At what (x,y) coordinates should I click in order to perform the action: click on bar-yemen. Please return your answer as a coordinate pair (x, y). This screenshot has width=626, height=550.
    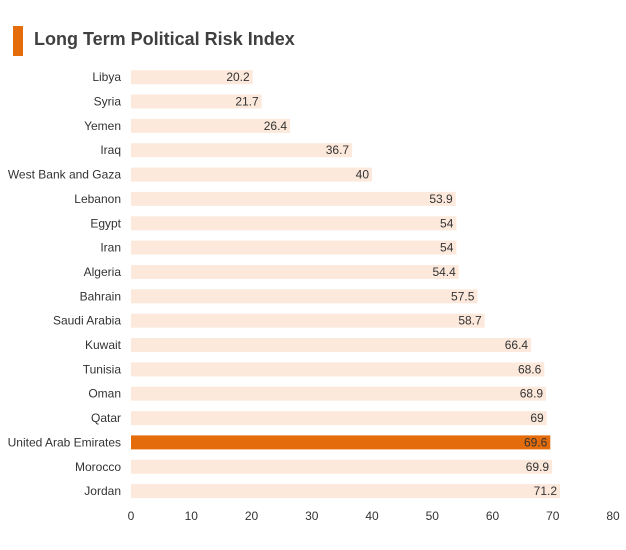
    Looking at the image, I should click on (211, 125).